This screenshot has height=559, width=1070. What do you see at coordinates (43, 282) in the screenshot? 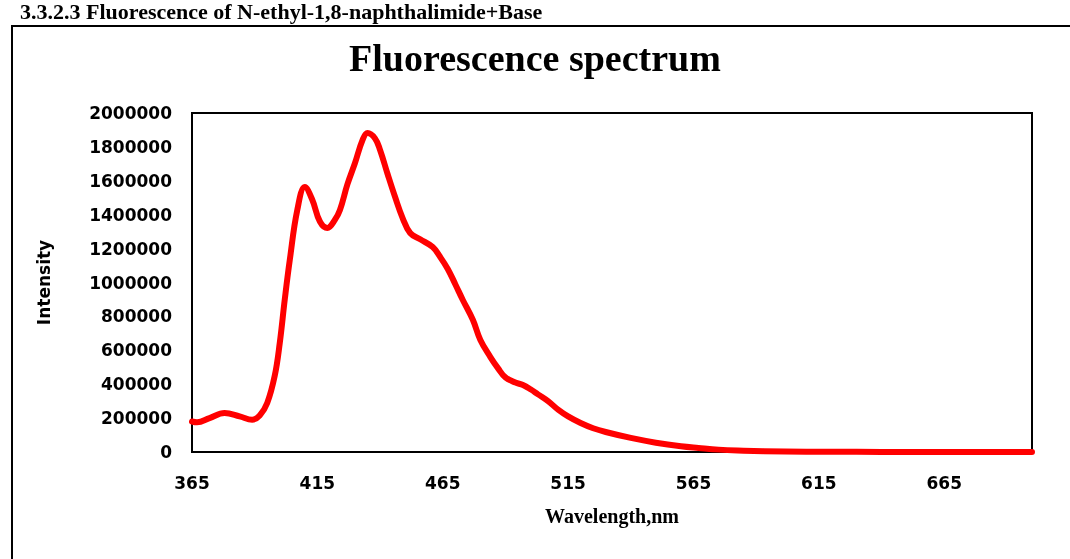
I see `y-axis-title: Intensity` at bounding box center [43, 282].